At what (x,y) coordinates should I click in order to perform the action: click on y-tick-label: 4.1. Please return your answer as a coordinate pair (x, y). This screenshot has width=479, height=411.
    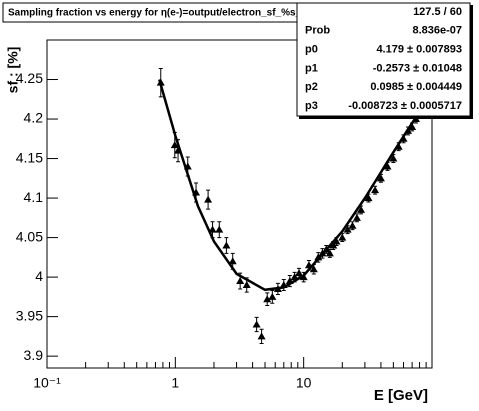
    Looking at the image, I should click on (34, 197).